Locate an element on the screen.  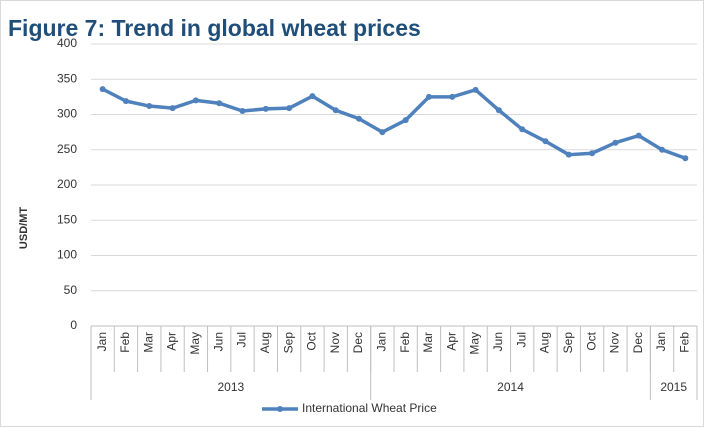
y-tick-label: 250 is located at coordinates (67, 149).